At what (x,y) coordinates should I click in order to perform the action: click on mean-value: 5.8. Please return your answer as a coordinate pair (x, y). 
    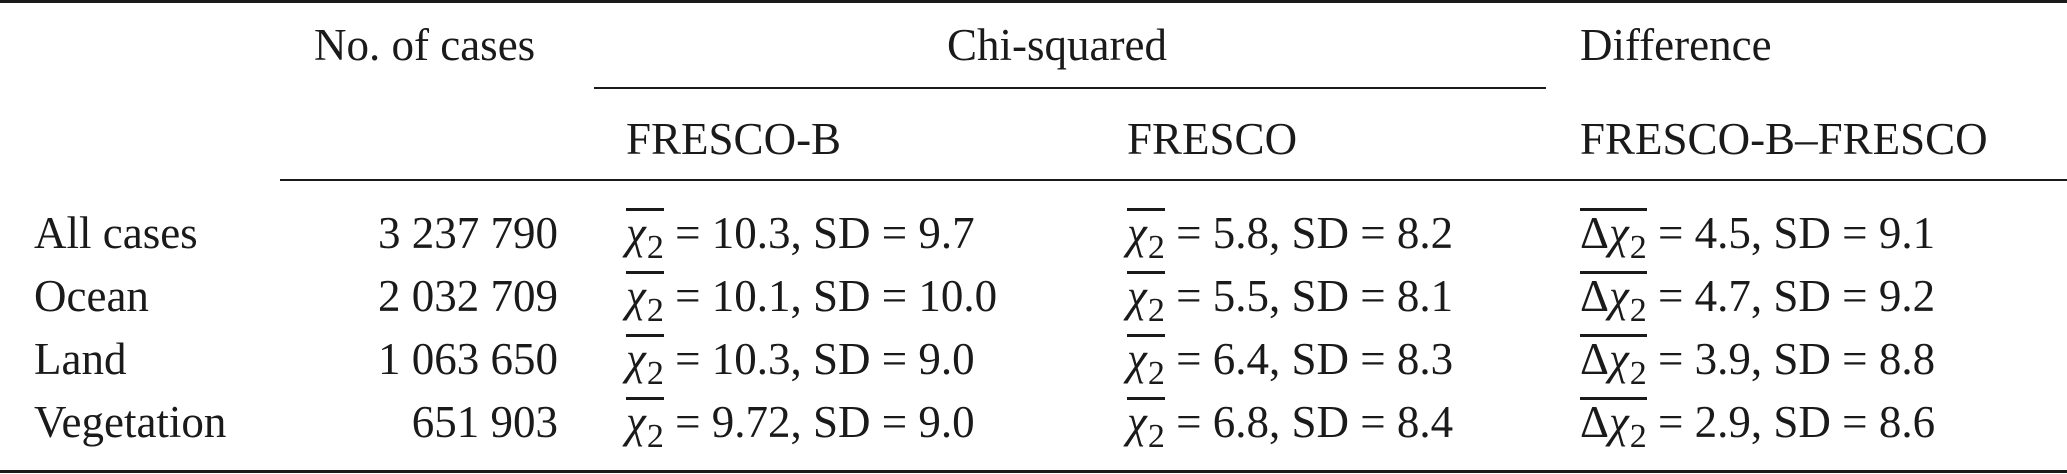
    Looking at the image, I should click on (1240, 233).